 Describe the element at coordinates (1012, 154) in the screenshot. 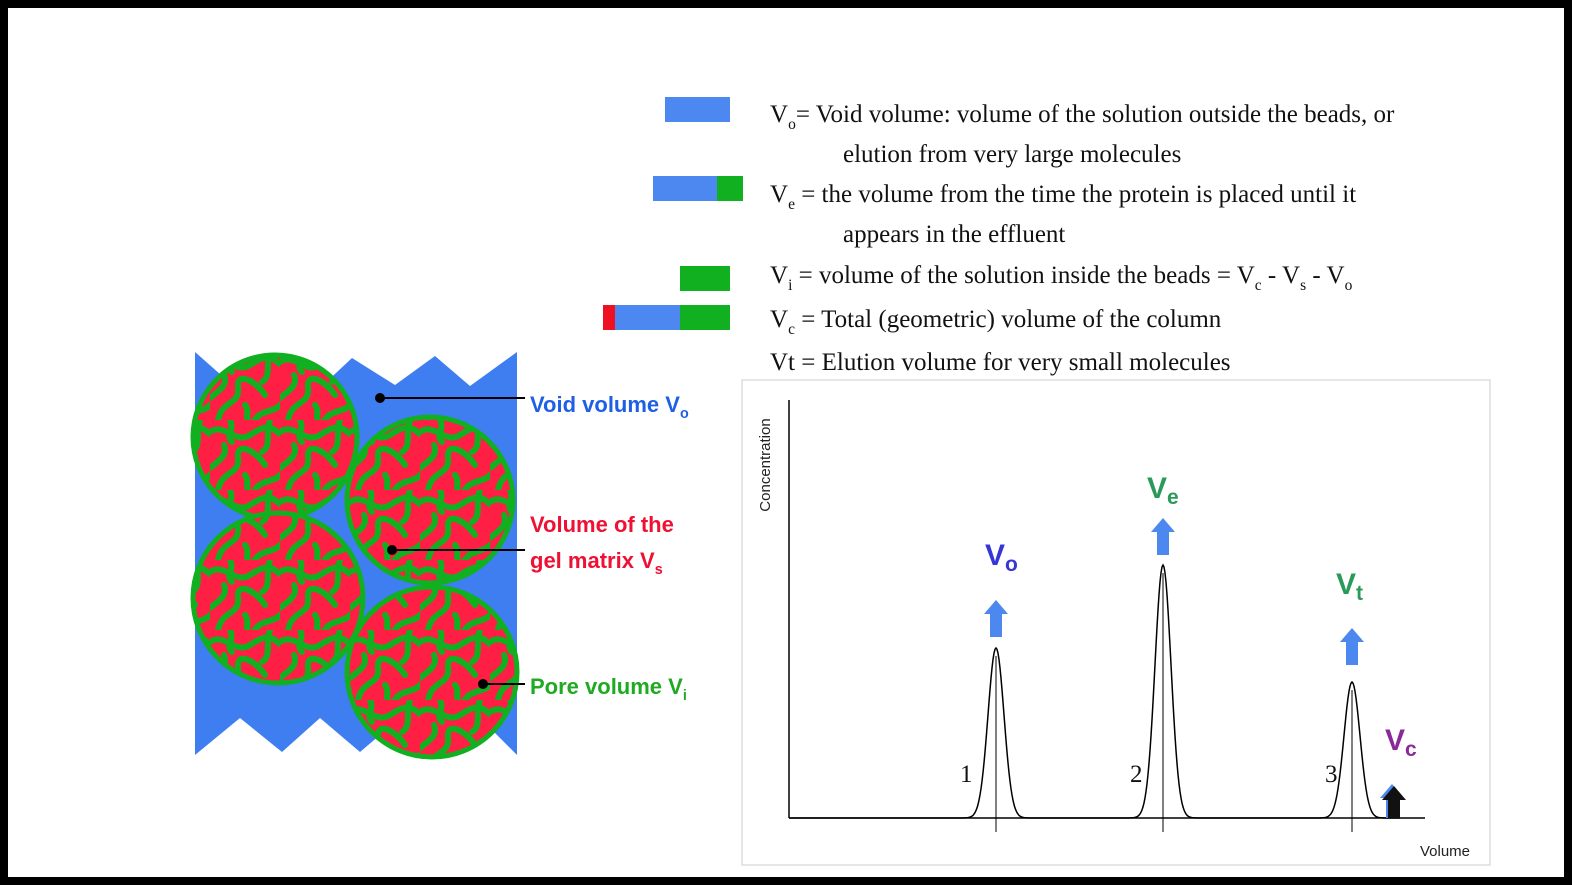

I see `definition-continuation: elution from very large molecules` at that location.